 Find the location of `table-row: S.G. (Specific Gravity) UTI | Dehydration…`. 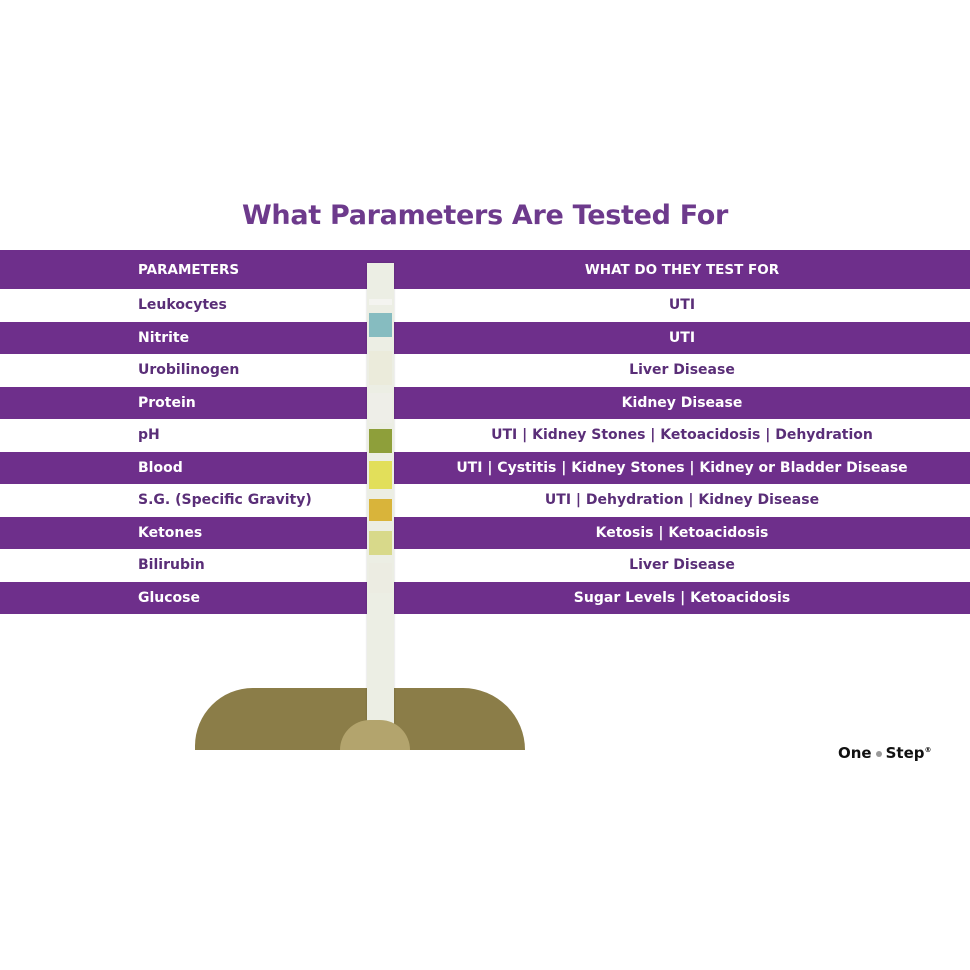

table-row: S.G. (Specific Gravity) UTI | Dehydration… is located at coordinates (485, 500).